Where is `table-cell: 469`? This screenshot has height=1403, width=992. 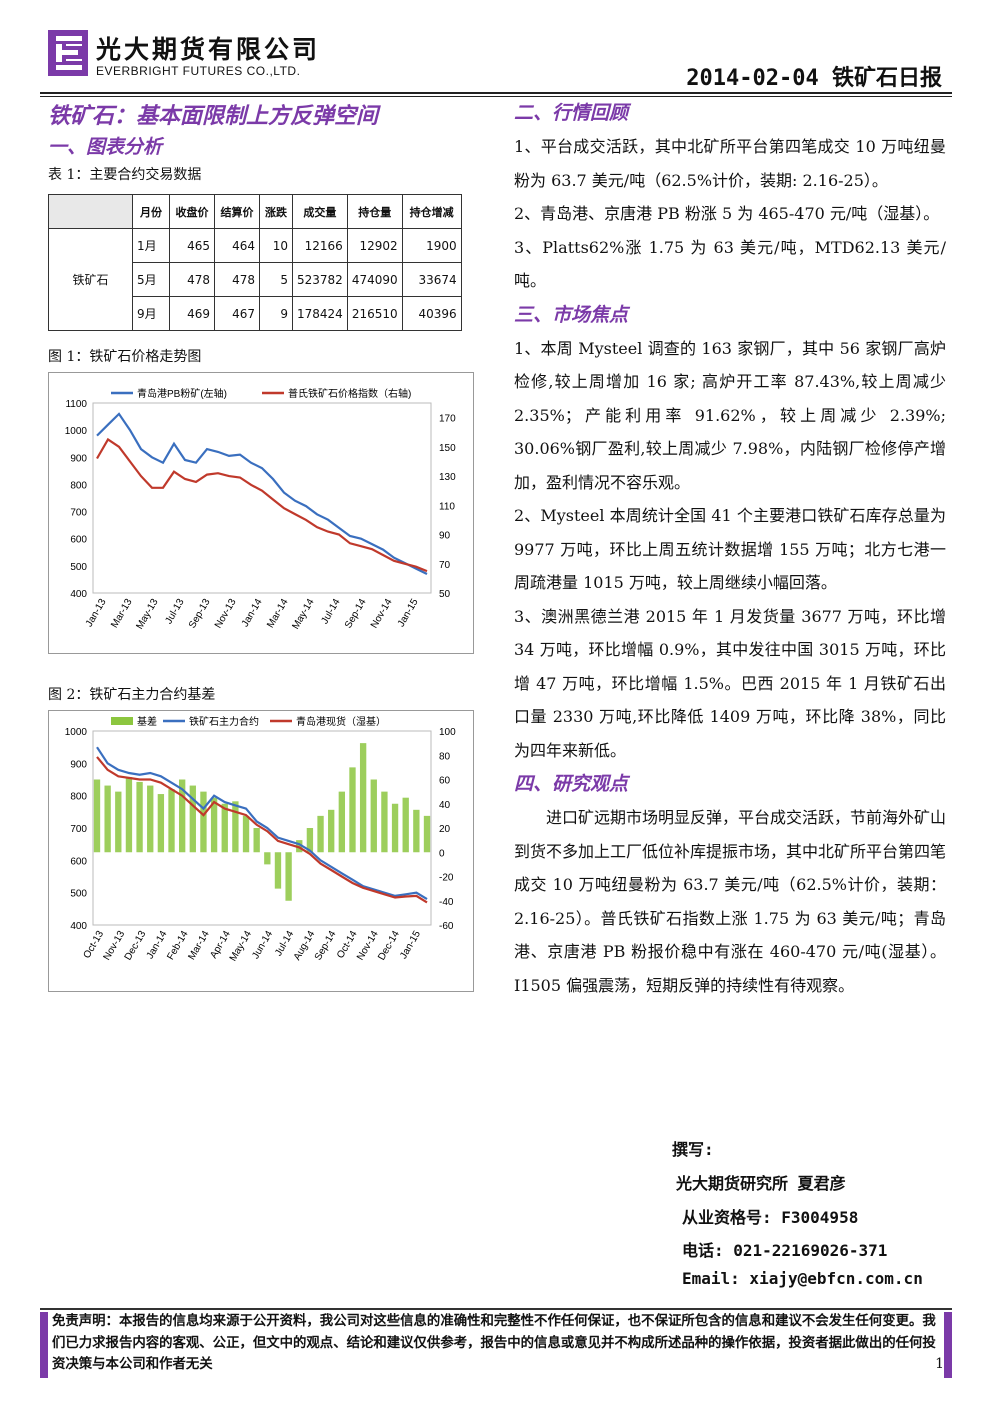 table-cell: 469 is located at coordinates (192, 313).